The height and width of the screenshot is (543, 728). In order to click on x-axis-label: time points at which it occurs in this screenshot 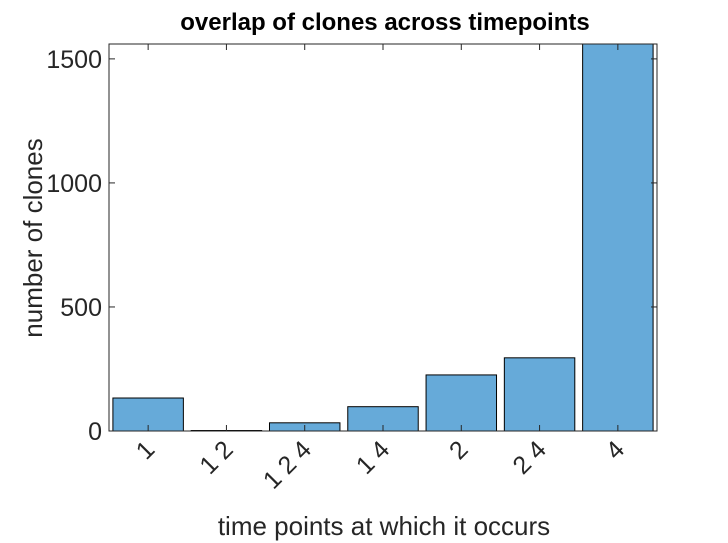, I will do `click(384, 526)`.